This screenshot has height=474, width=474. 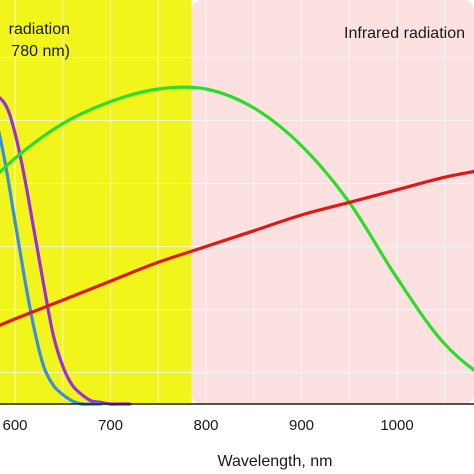 I want to click on x-tick-label-700: 700, so click(x=110, y=425).